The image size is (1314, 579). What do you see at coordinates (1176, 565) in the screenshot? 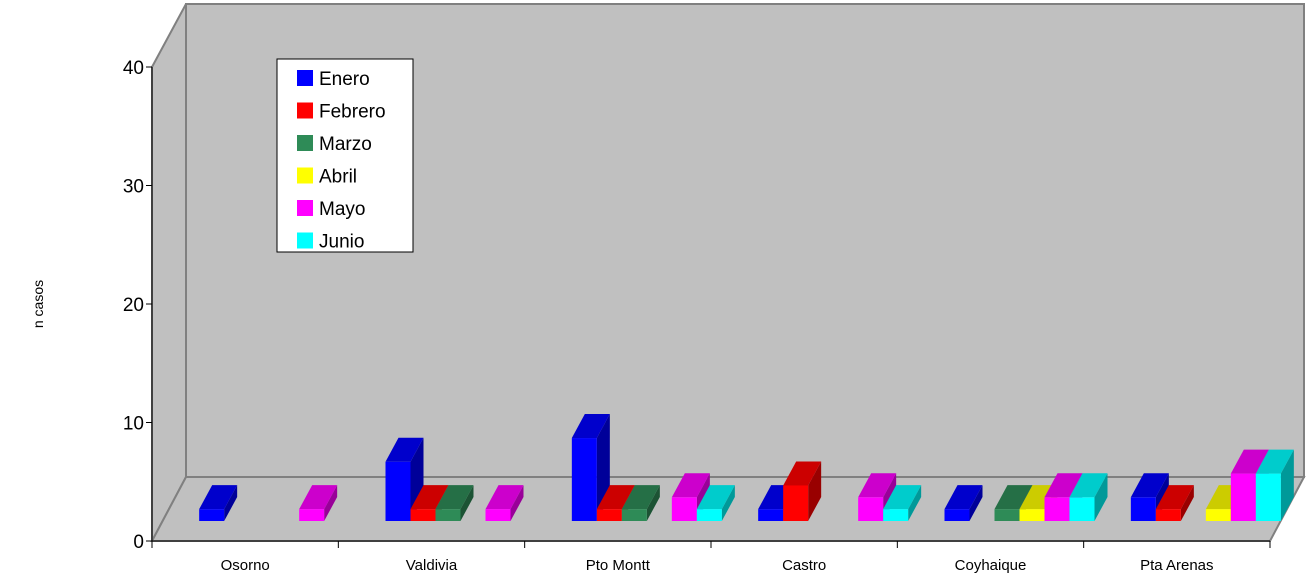
I see `x-category-label: Pta Arenas` at bounding box center [1176, 565].